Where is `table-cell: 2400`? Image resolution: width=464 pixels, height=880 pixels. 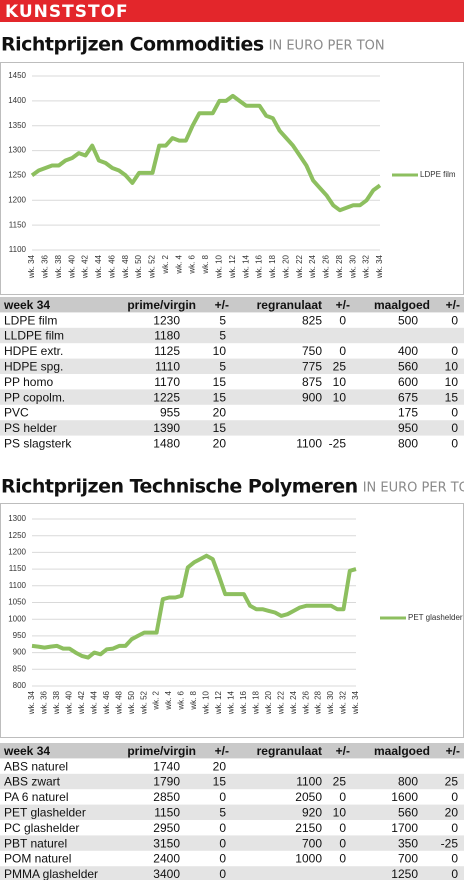
table-cell: 2400 is located at coordinates (166, 859).